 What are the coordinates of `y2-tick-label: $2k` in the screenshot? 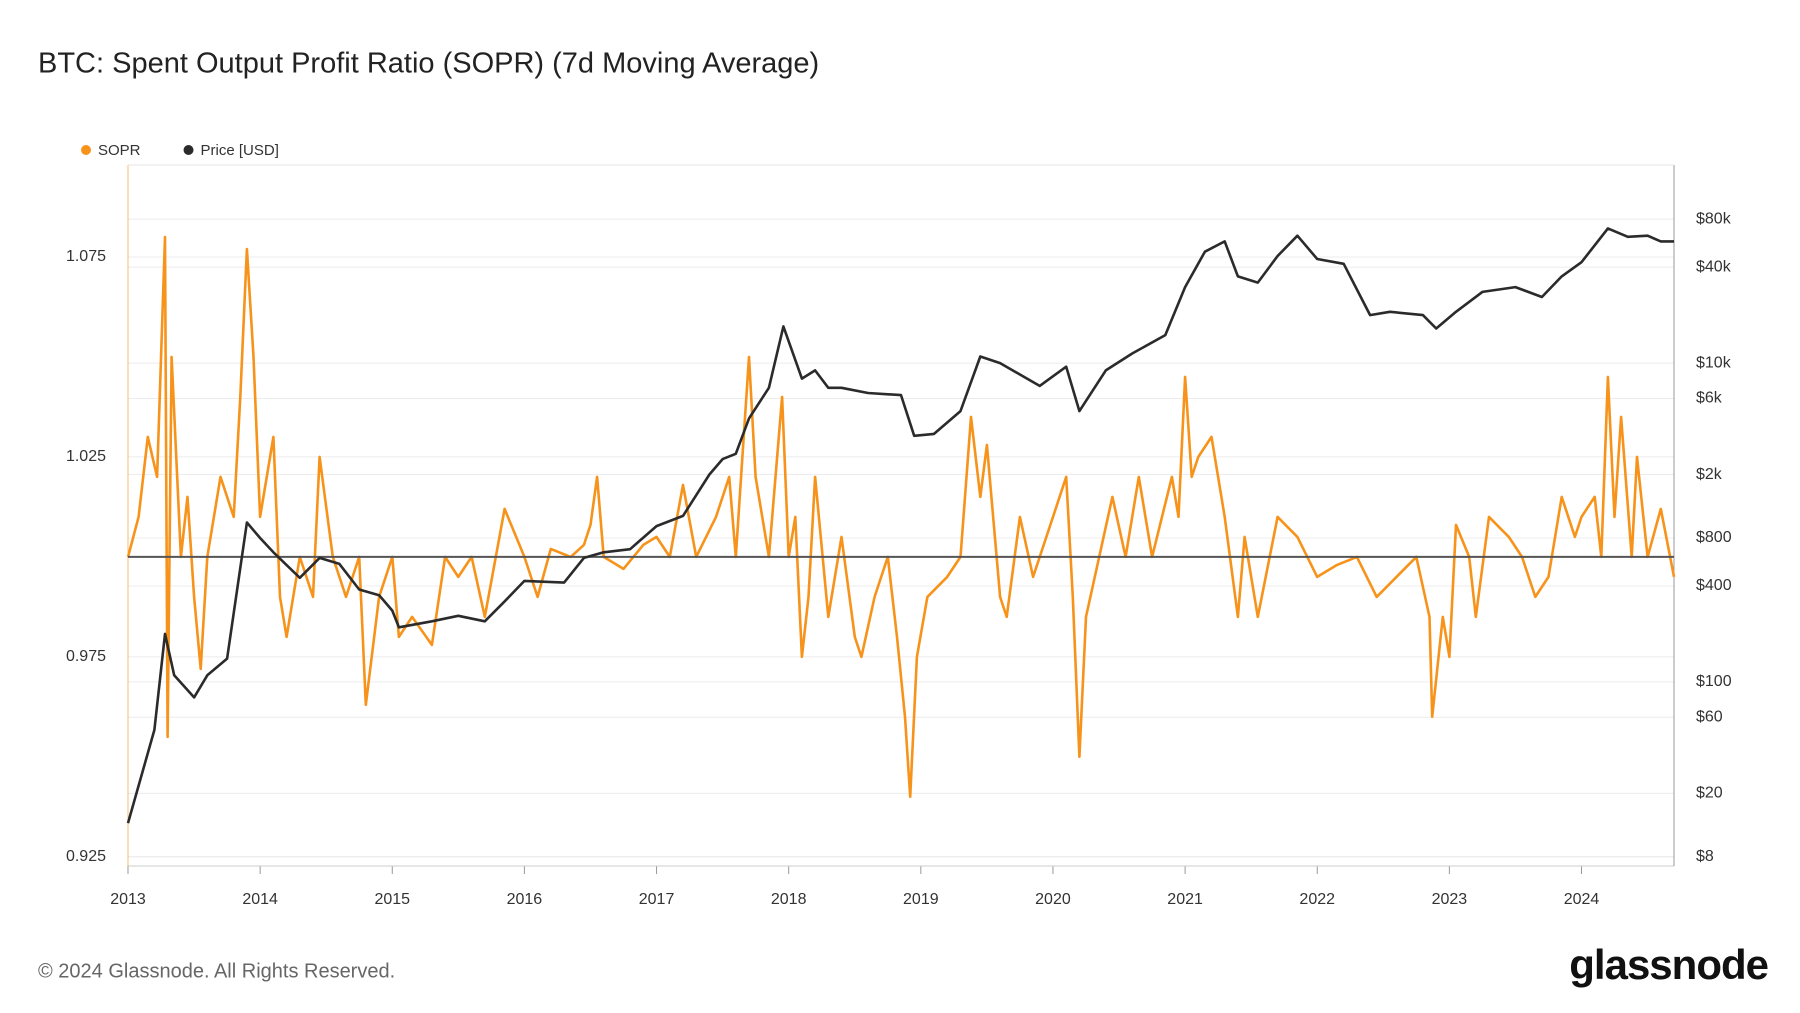 It's located at (1709, 474).